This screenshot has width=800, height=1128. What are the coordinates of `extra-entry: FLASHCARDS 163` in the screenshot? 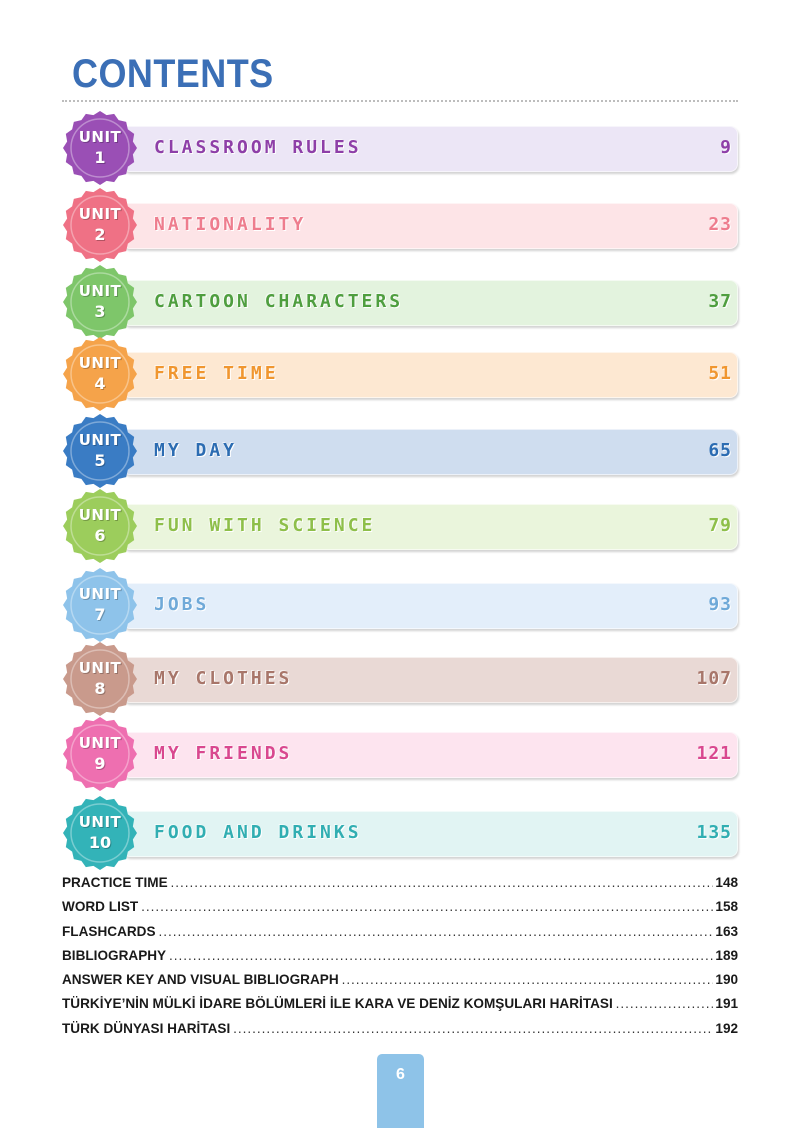 It's located at (400, 935).